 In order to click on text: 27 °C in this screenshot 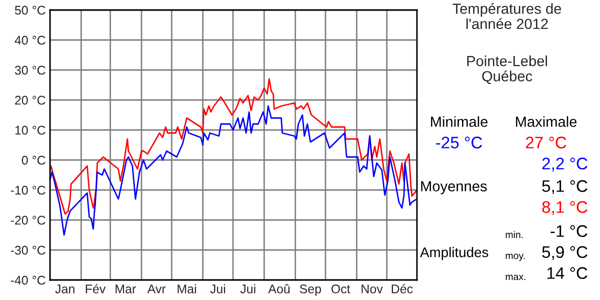, I will do `click(546, 142)`.